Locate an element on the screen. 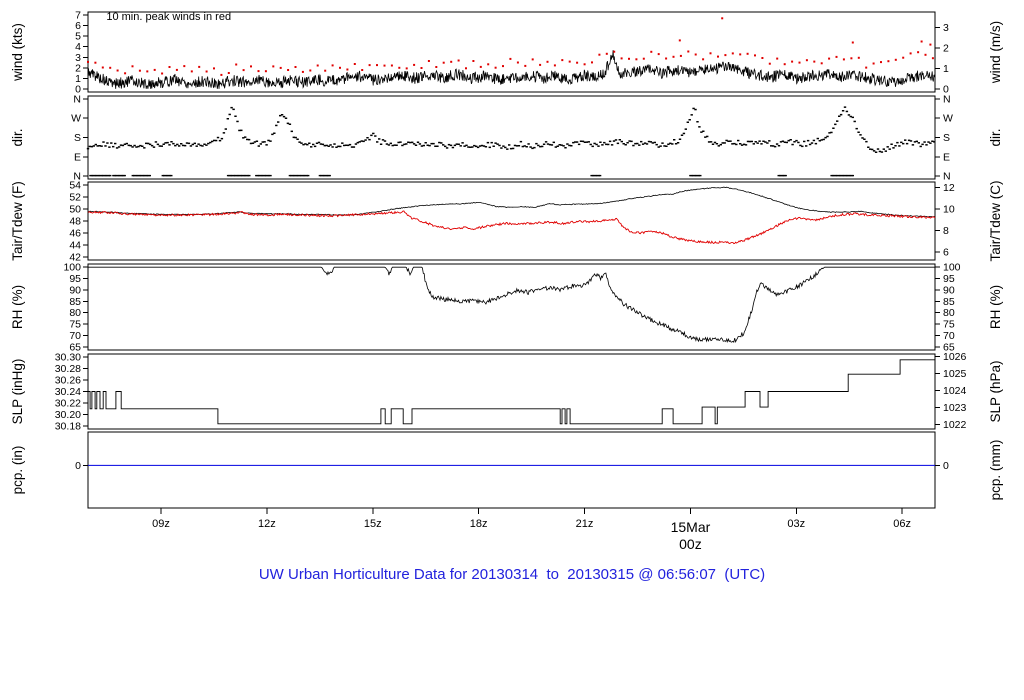  left-tick-label: N is located at coordinates (77, 99).